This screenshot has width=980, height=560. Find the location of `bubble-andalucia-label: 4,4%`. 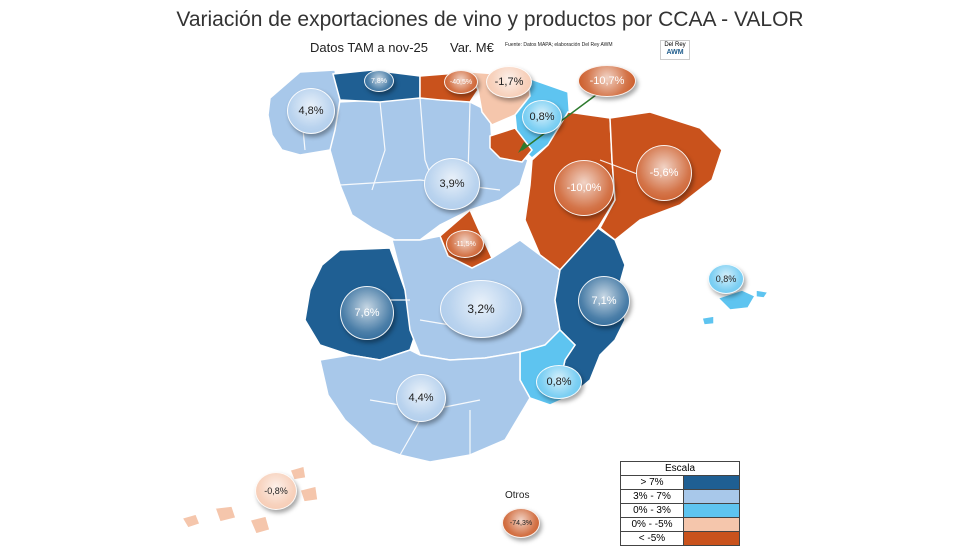

bubble-andalucia-label: 4,4% is located at coordinates (421, 398).